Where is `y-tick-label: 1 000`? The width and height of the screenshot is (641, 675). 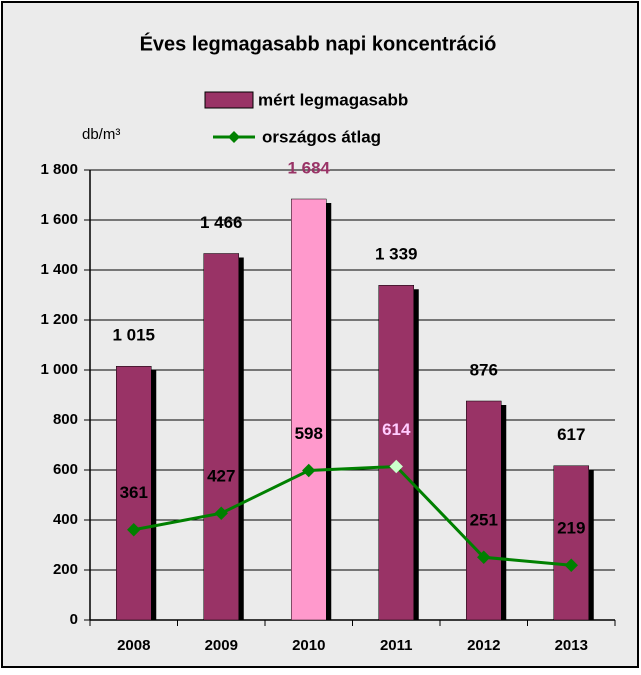
y-tick-label: 1 000 is located at coordinates (59, 369).